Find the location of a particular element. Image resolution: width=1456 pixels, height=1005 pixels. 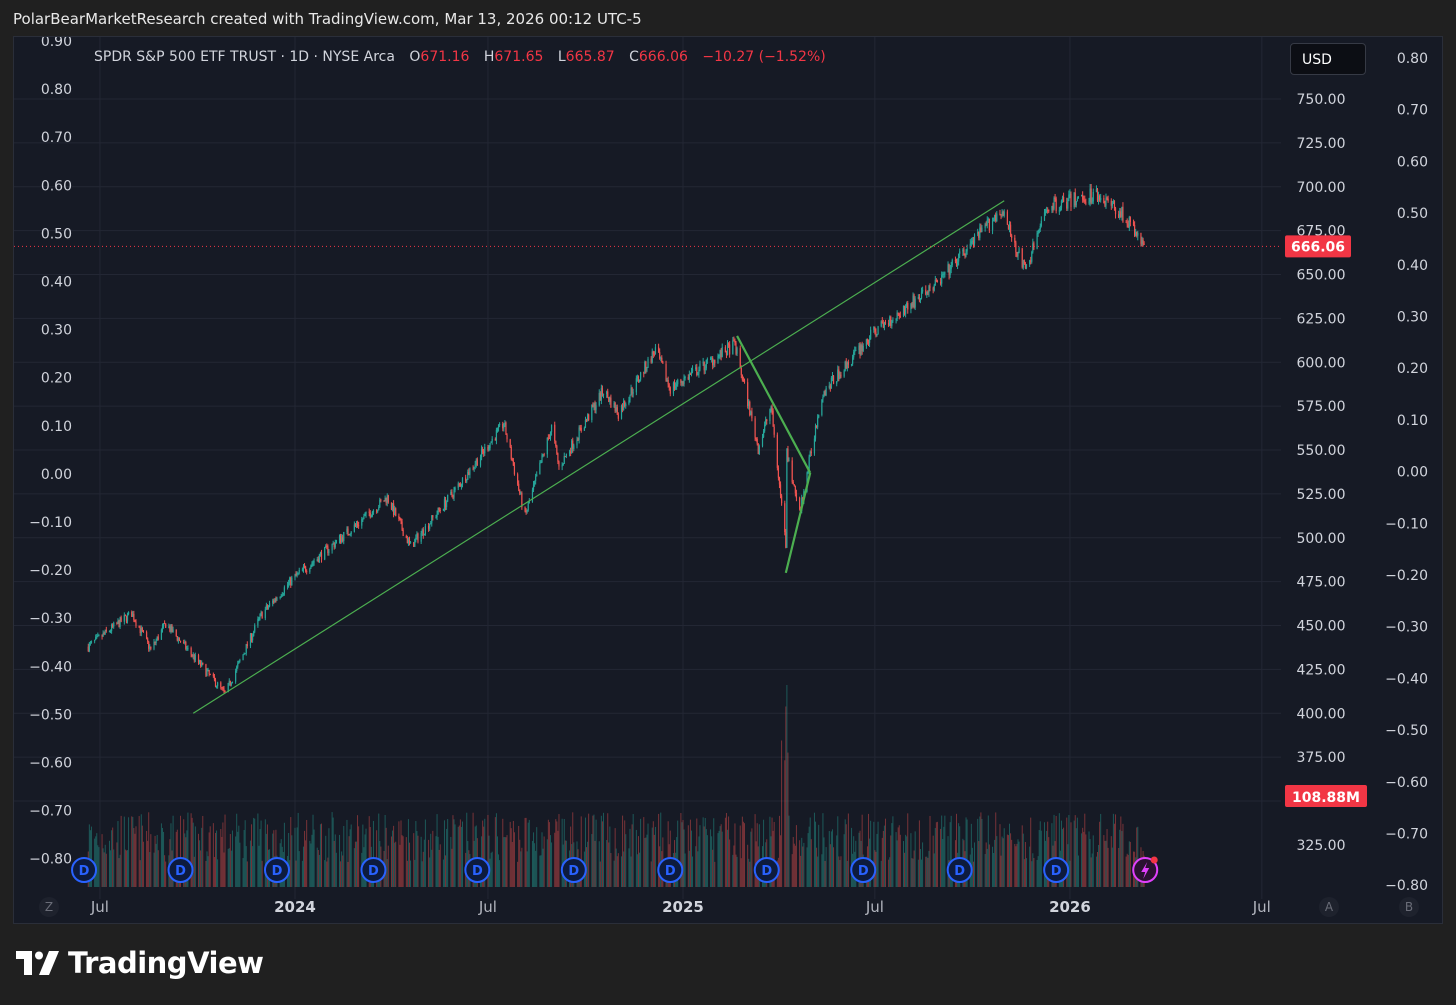

price-axis-label: 725.00 is located at coordinates (1321, 144).